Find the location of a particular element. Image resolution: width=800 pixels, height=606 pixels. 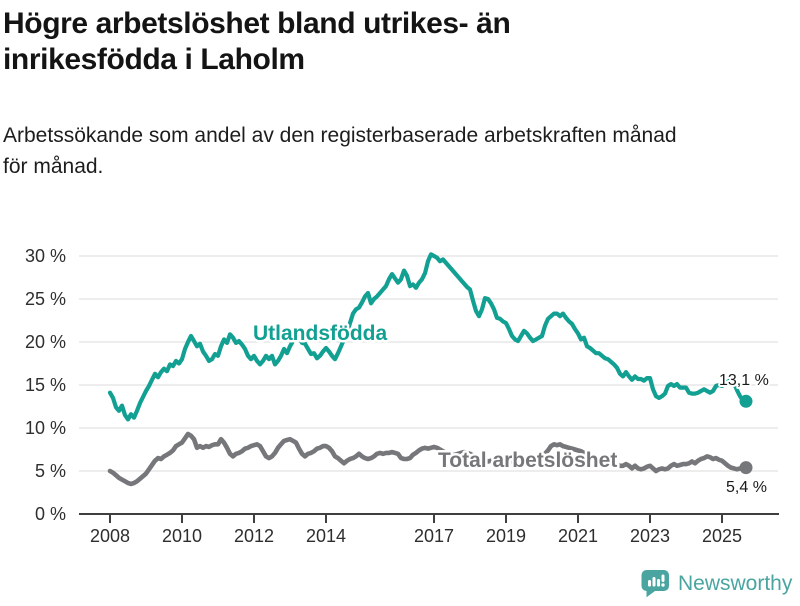

newsworthy-icon is located at coordinates (655, 584).